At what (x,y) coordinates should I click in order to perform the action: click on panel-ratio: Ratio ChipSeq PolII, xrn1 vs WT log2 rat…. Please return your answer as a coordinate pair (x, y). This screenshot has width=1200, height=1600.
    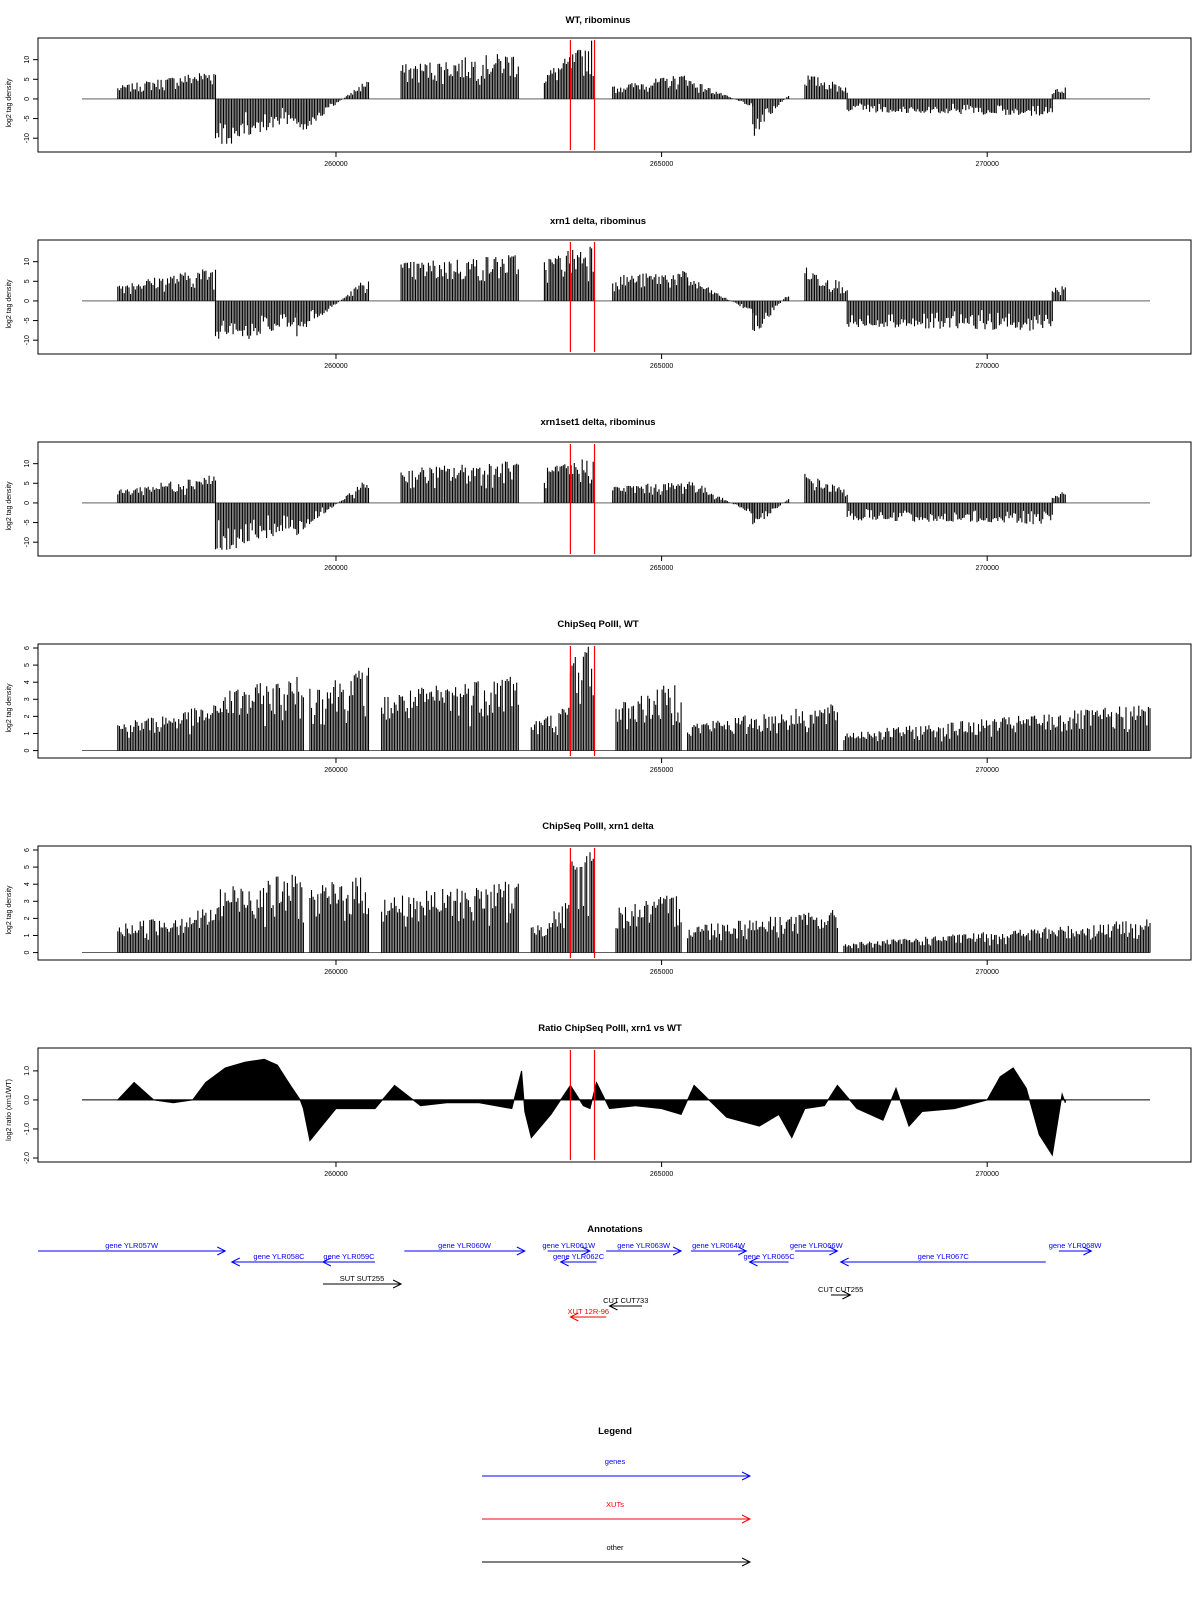
    Looking at the image, I should click on (599, 1100).